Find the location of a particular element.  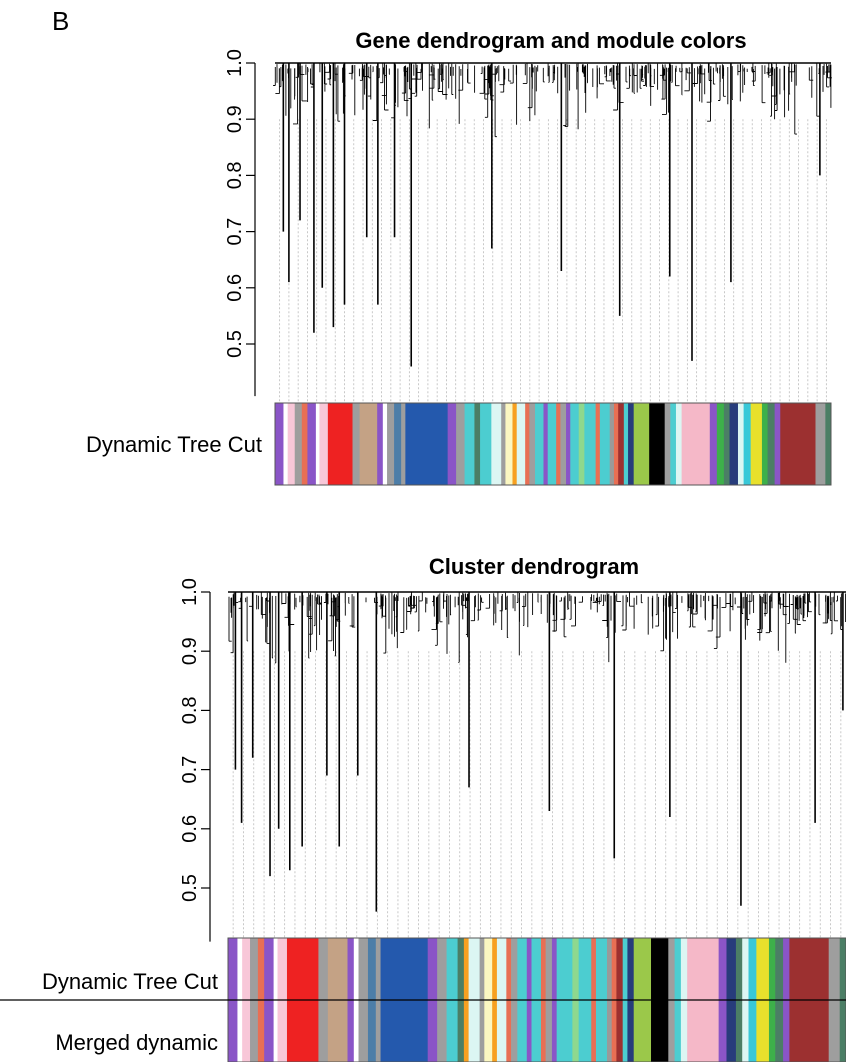

row-label-merged-dynamic: Merged dynamic is located at coordinates (136, 1042).